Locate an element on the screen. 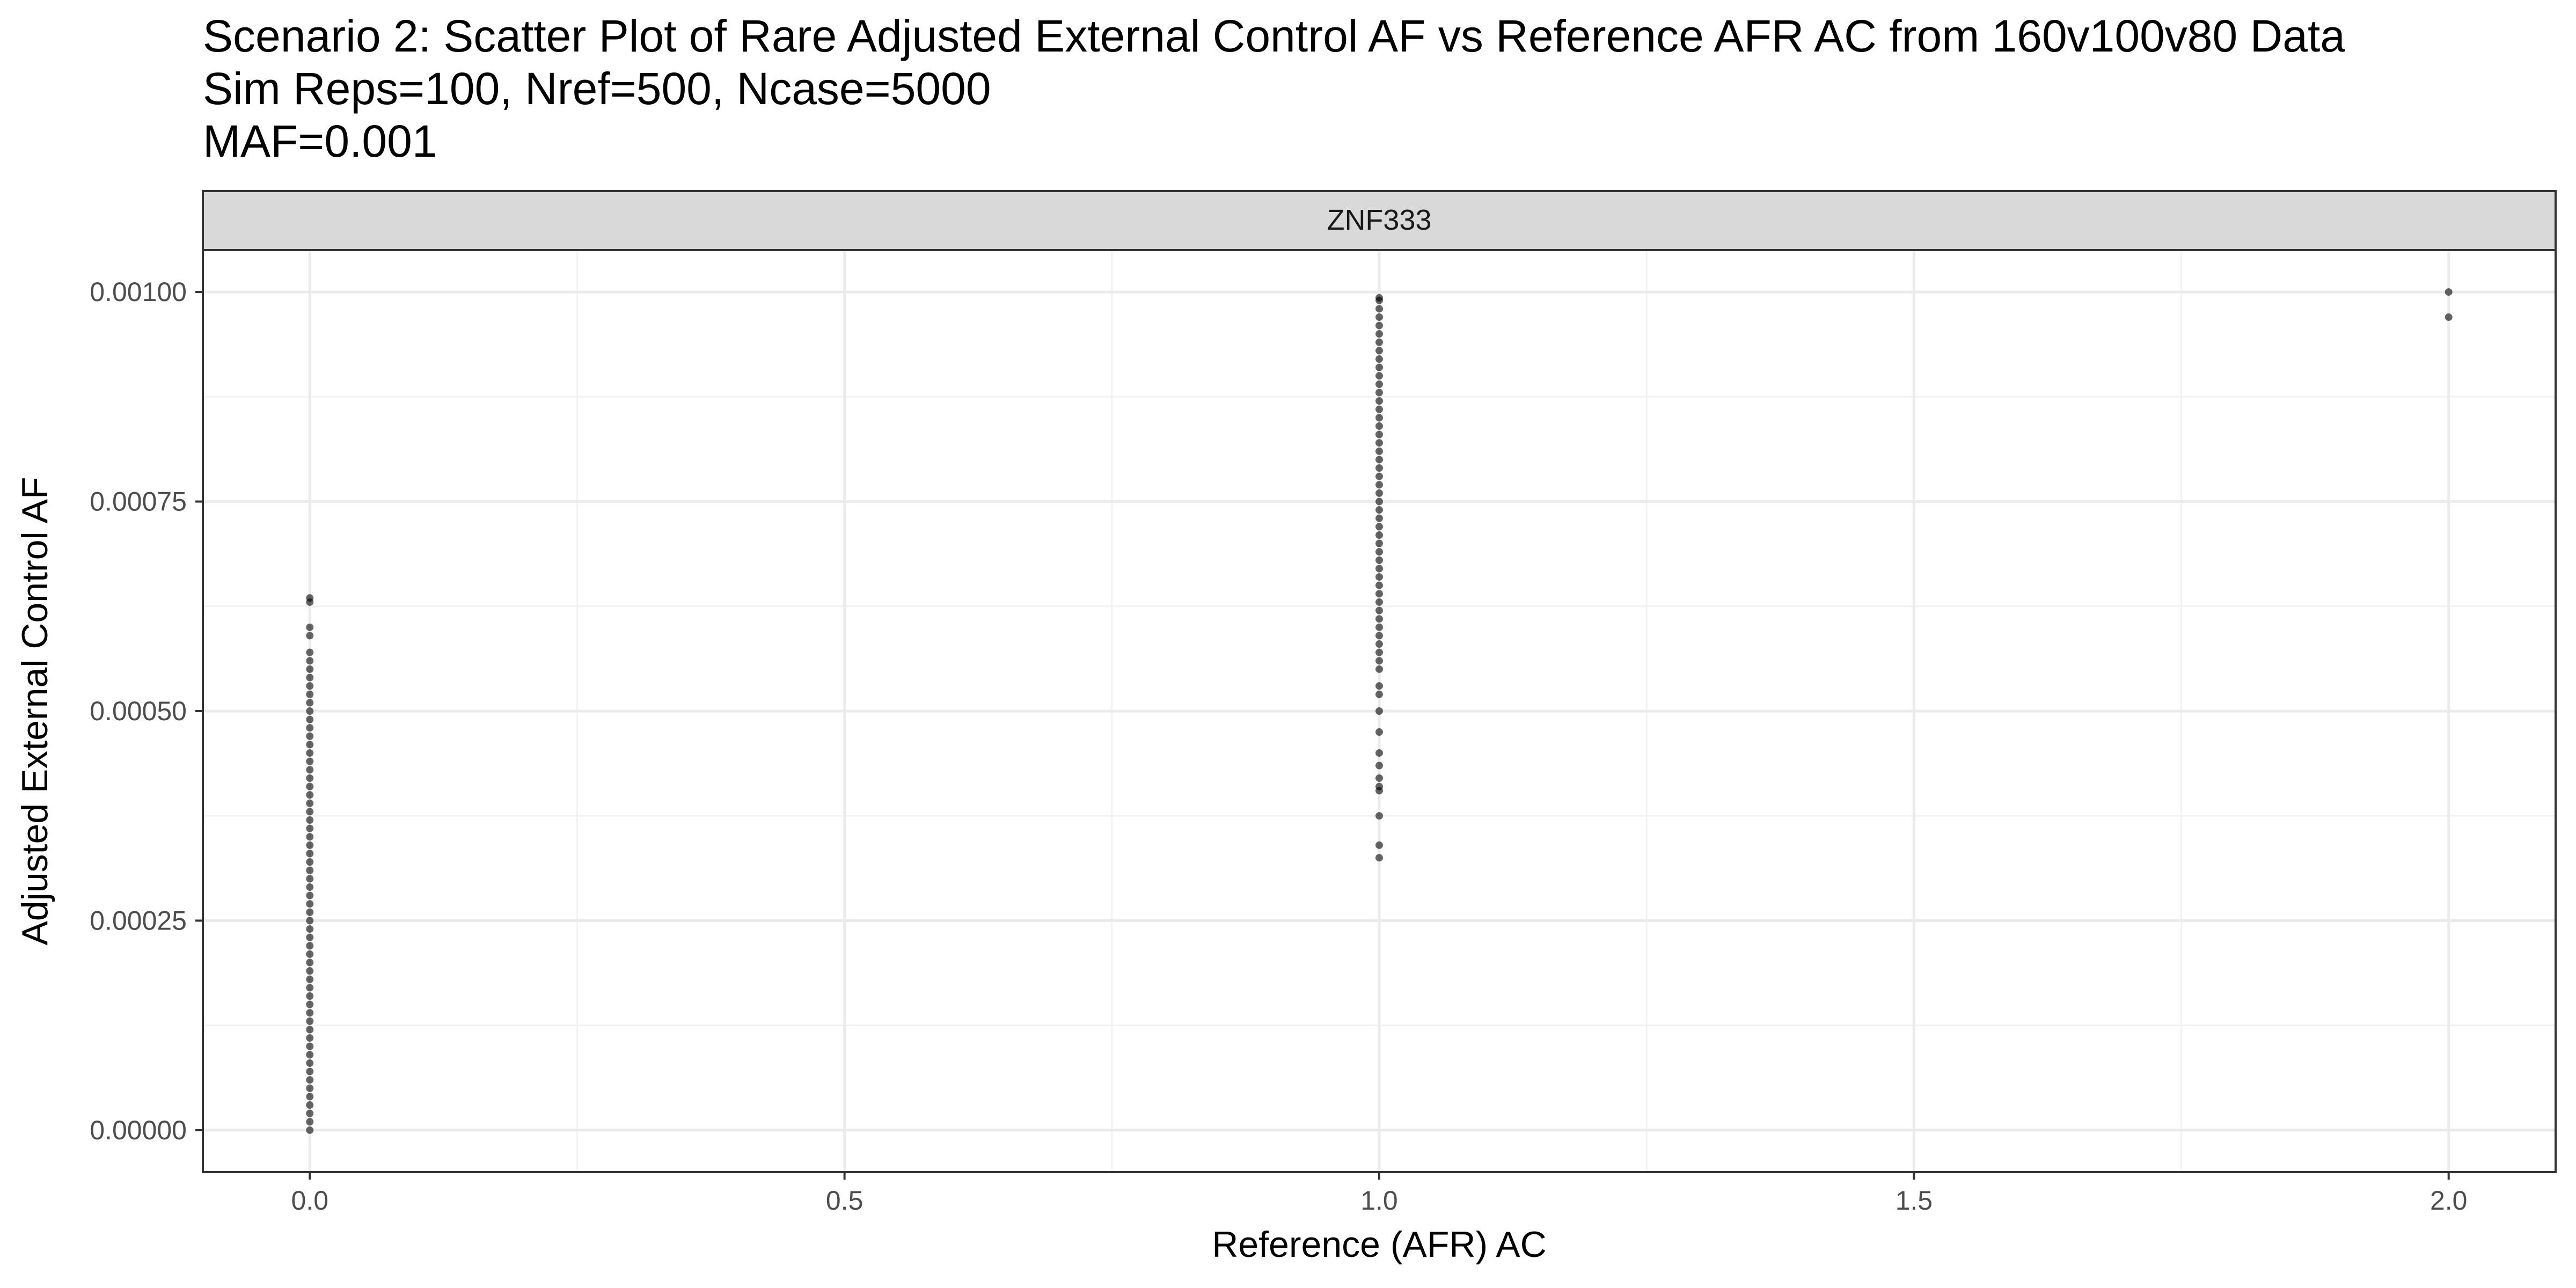  facet-strip-label: ZNF333 is located at coordinates (1379, 220).